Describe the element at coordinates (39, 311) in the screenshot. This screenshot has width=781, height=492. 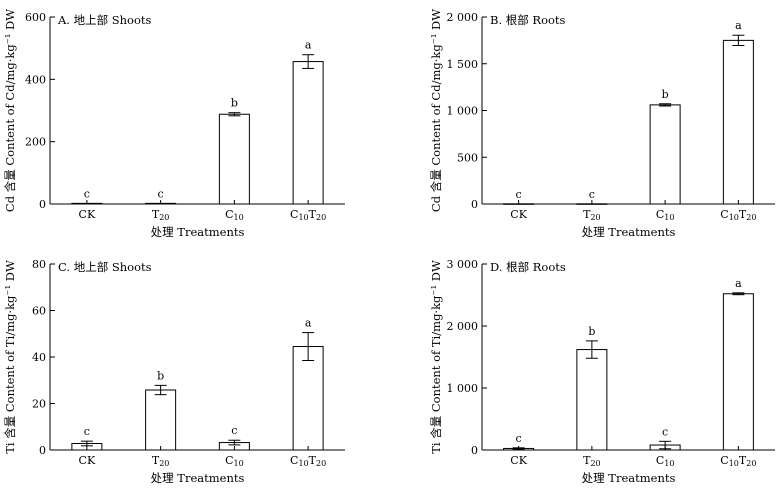
I see `y-tick-label: 60` at that location.